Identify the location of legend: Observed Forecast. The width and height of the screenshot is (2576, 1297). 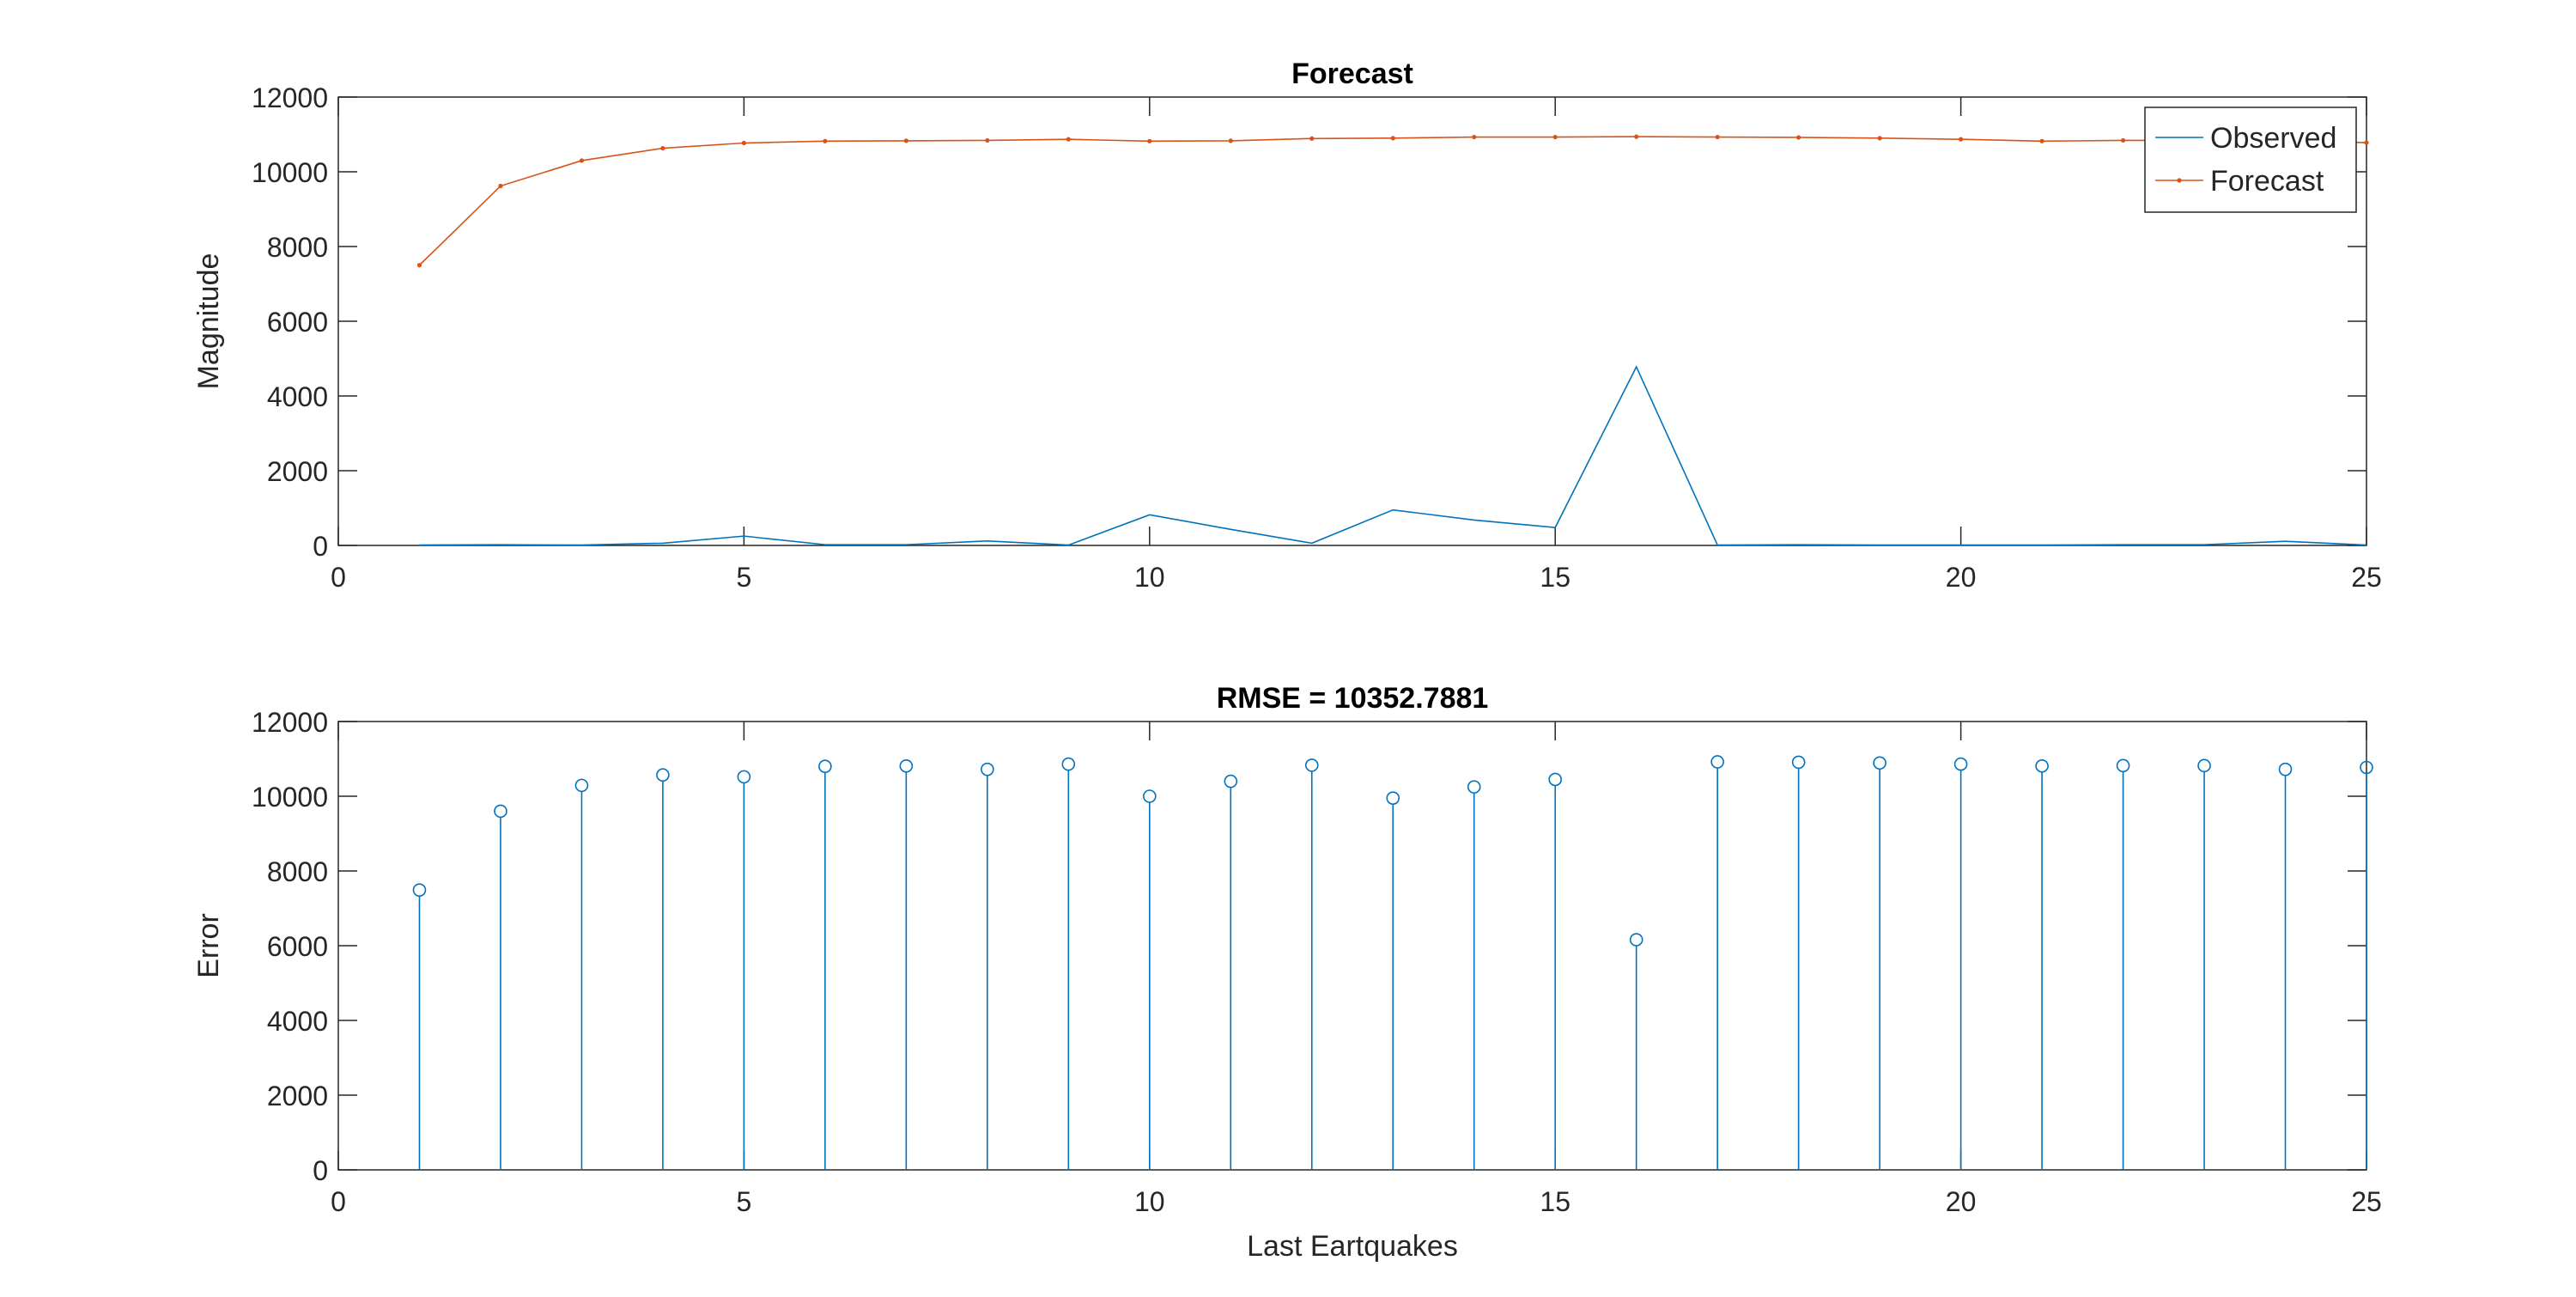
(2251, 160).